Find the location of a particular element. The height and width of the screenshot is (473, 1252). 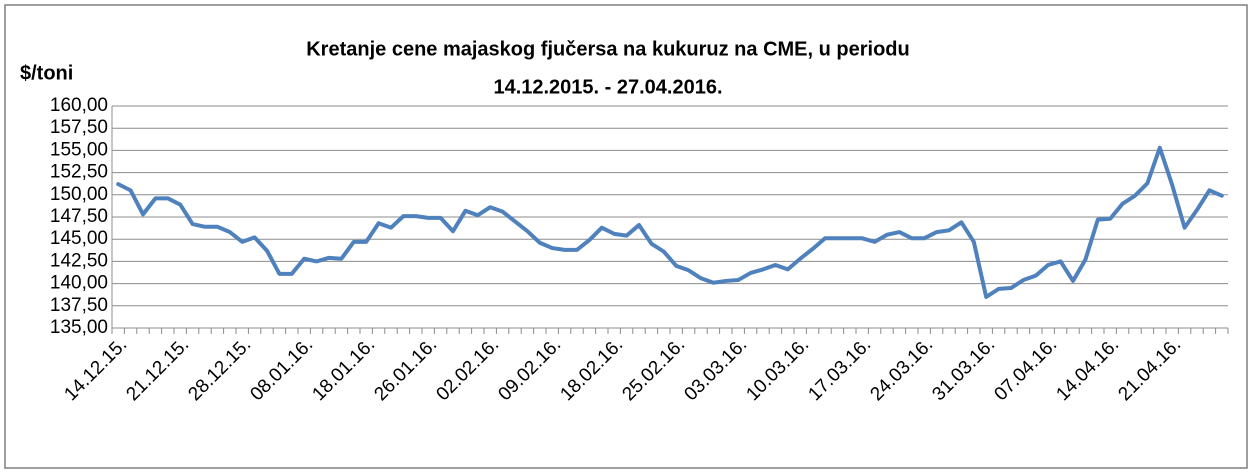

y-tick-label: 145,00 is located at coordinates (79, 238).